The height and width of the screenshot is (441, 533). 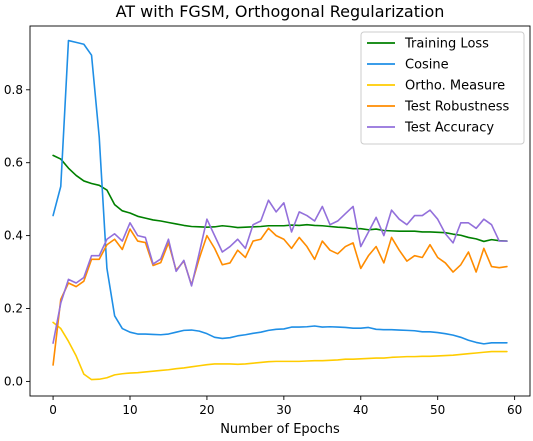 I want to click on legend-label-ortho-measure: Ortho. Measure, so click(x=455, y=86).